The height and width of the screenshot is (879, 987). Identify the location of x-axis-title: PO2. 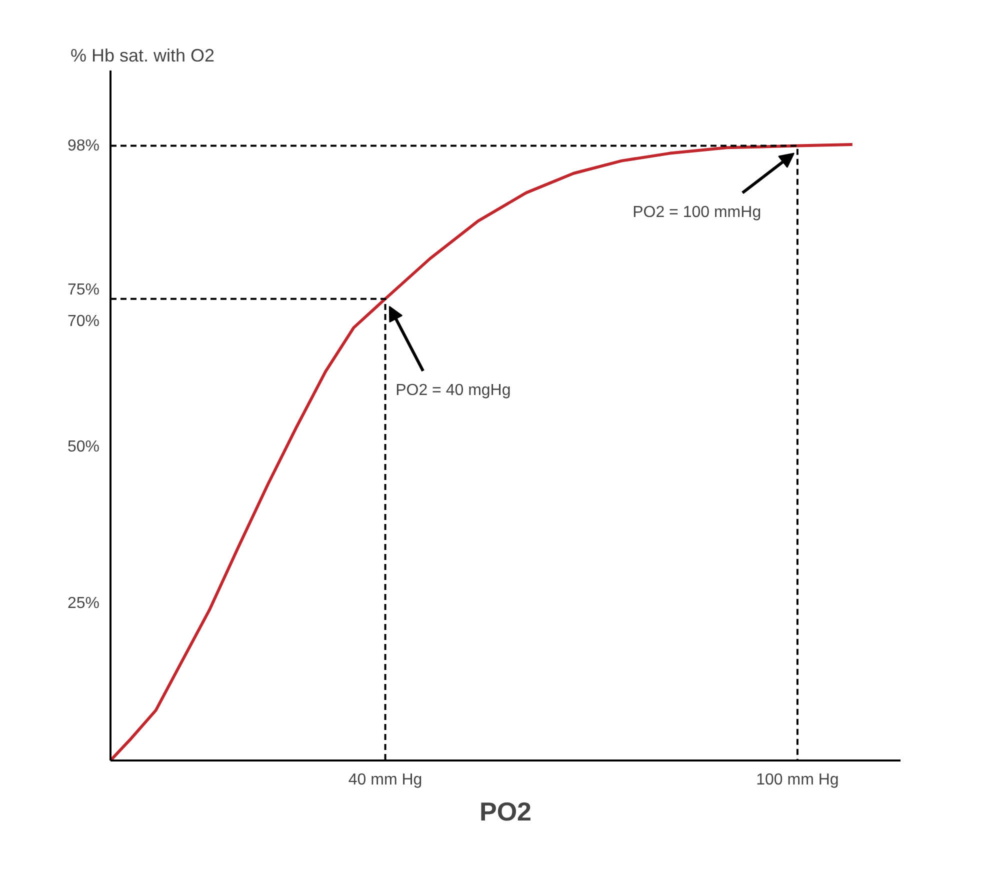
(505, 811).